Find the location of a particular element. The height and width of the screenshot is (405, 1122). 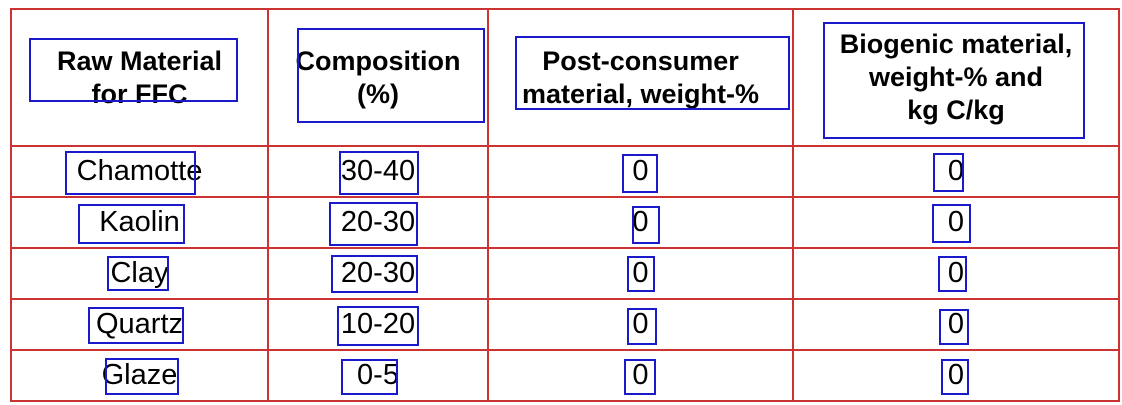

header-raw-material-l2: for FFC is located at coordinates (139, 93).